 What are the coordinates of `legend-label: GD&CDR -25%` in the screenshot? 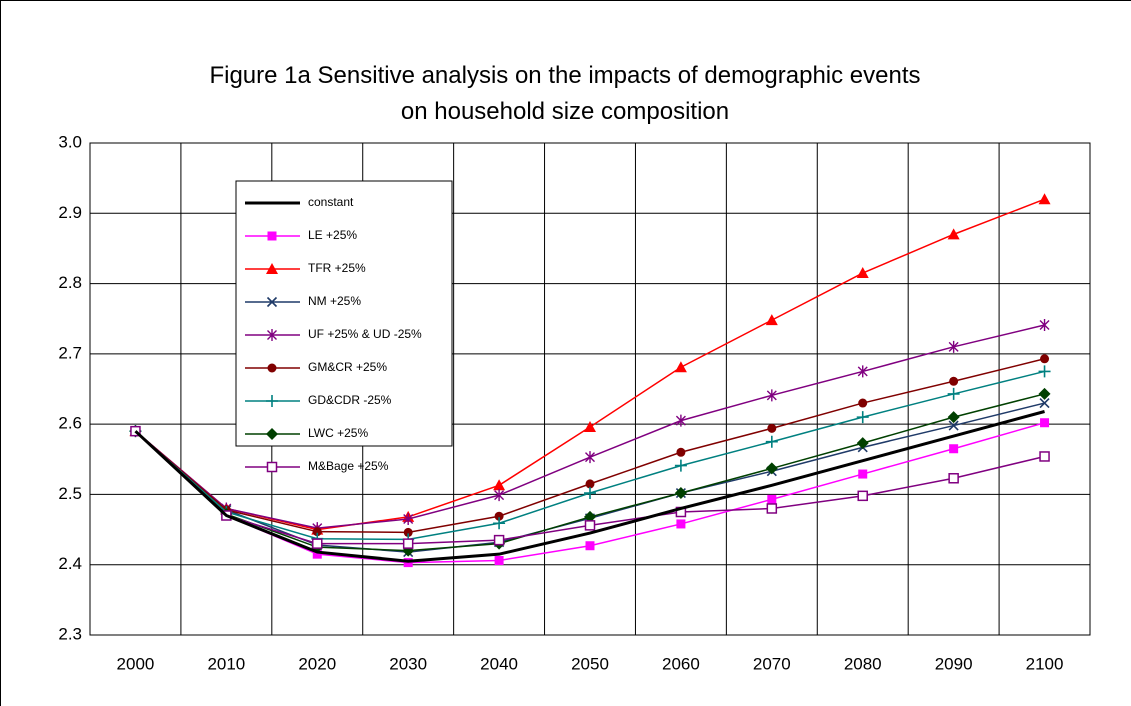 It's located at (350, 400).